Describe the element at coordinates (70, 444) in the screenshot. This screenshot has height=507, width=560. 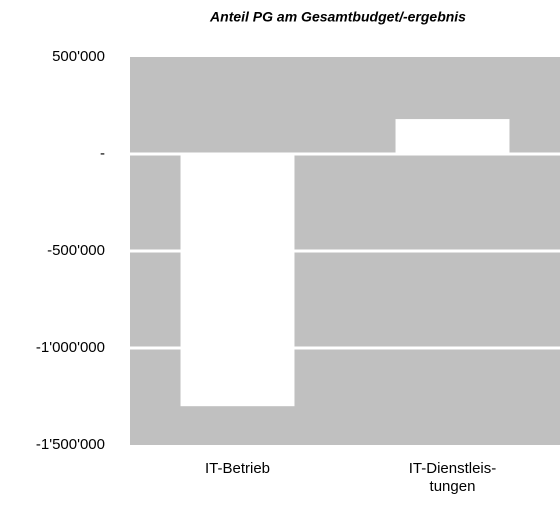
I see `y-tick-label: -1'500'000` at that location.